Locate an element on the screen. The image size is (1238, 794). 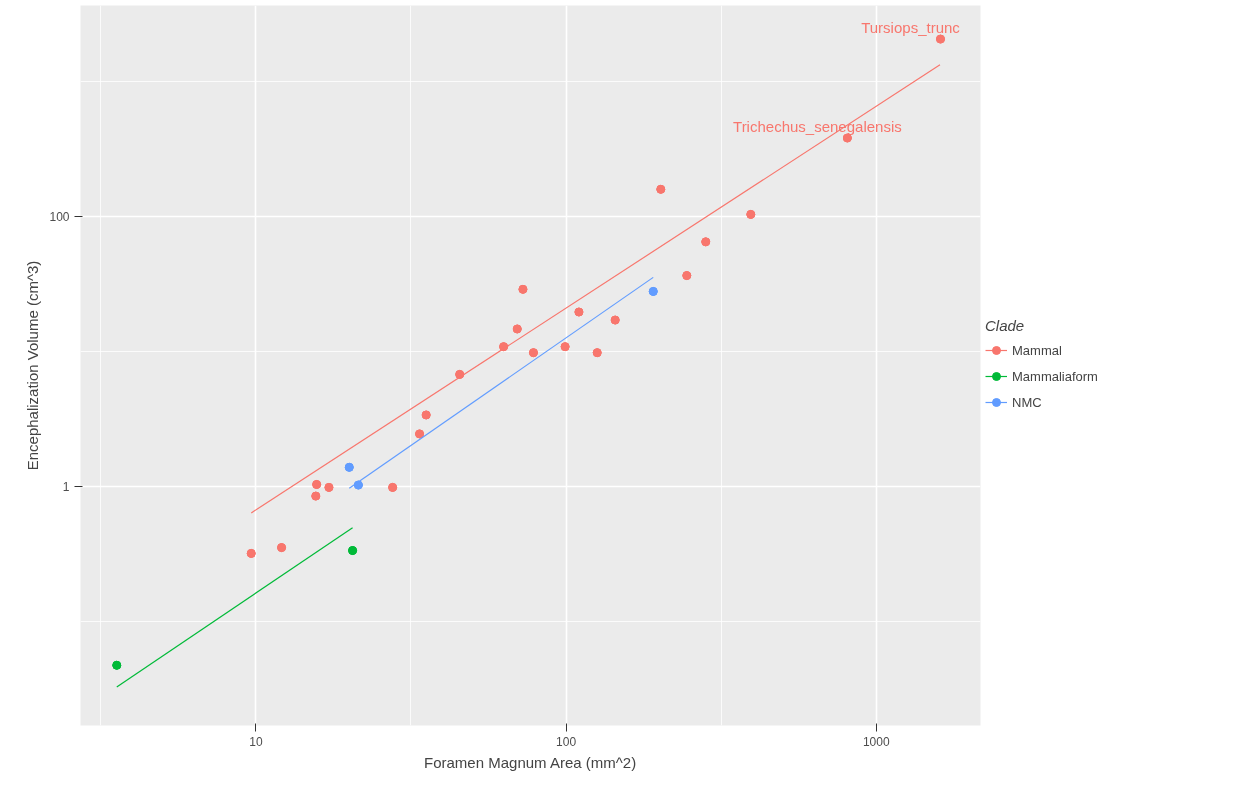
y-tick-label: 1 is located at coordinates (66, 486).